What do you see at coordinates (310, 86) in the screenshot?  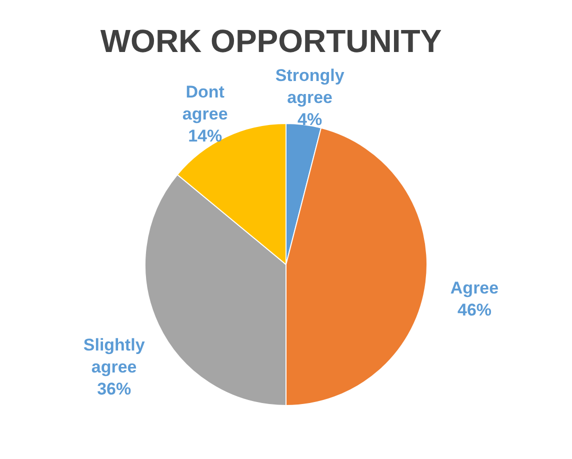 I see `slice-label: Strongly agree` at bounding box center [310, 86].